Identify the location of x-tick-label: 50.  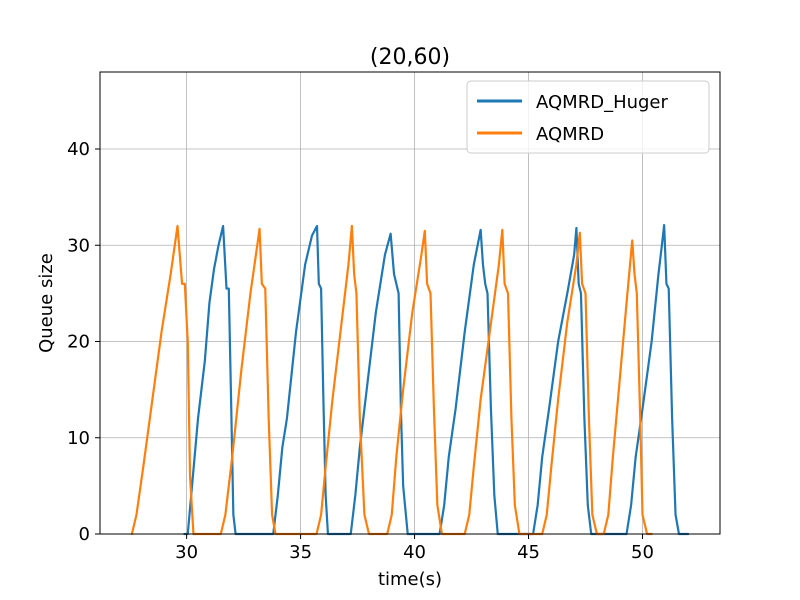
(642, 552).